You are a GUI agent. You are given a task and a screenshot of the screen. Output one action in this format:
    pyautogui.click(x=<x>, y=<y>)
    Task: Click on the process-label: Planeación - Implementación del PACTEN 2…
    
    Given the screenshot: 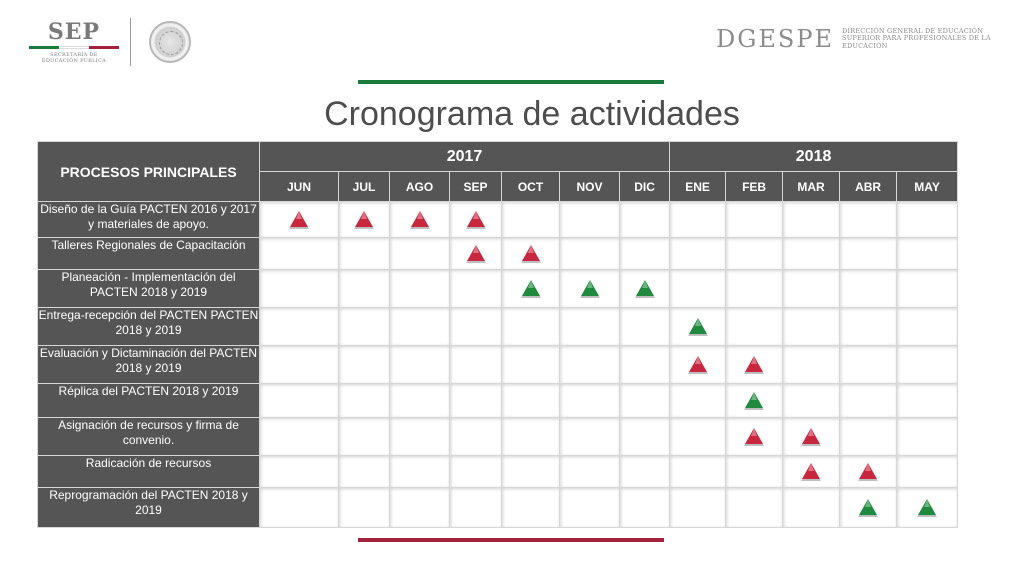 What is the action you would take?
    pyautogui.click(x=148, y=288)
    